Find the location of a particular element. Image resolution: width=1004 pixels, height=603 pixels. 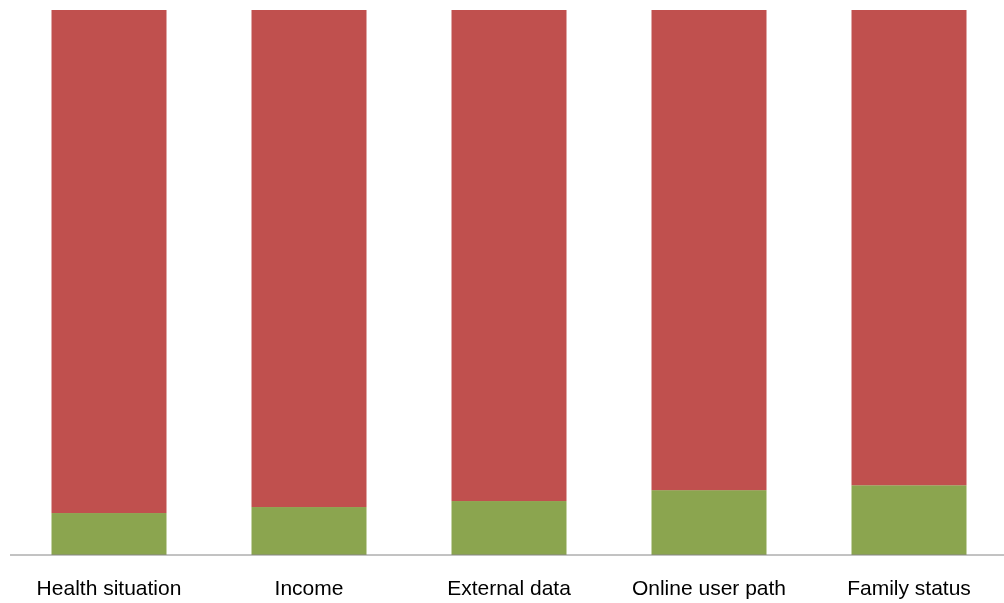

x-tick-label: Online user path is located at coordinates (709, 587).